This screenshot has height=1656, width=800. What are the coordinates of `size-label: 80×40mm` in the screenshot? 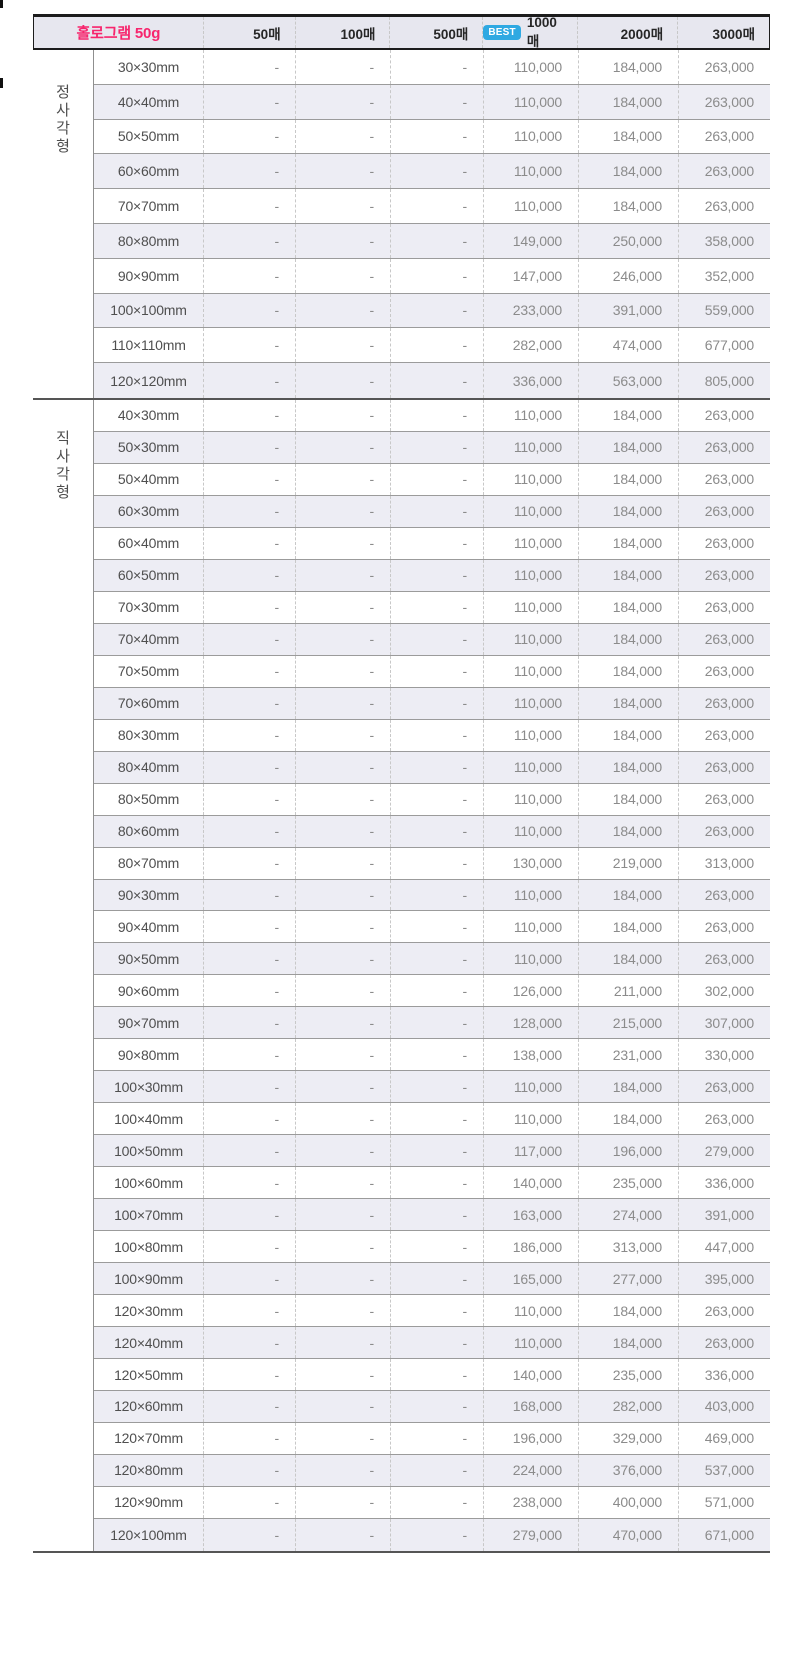 It's located at (148, 767).